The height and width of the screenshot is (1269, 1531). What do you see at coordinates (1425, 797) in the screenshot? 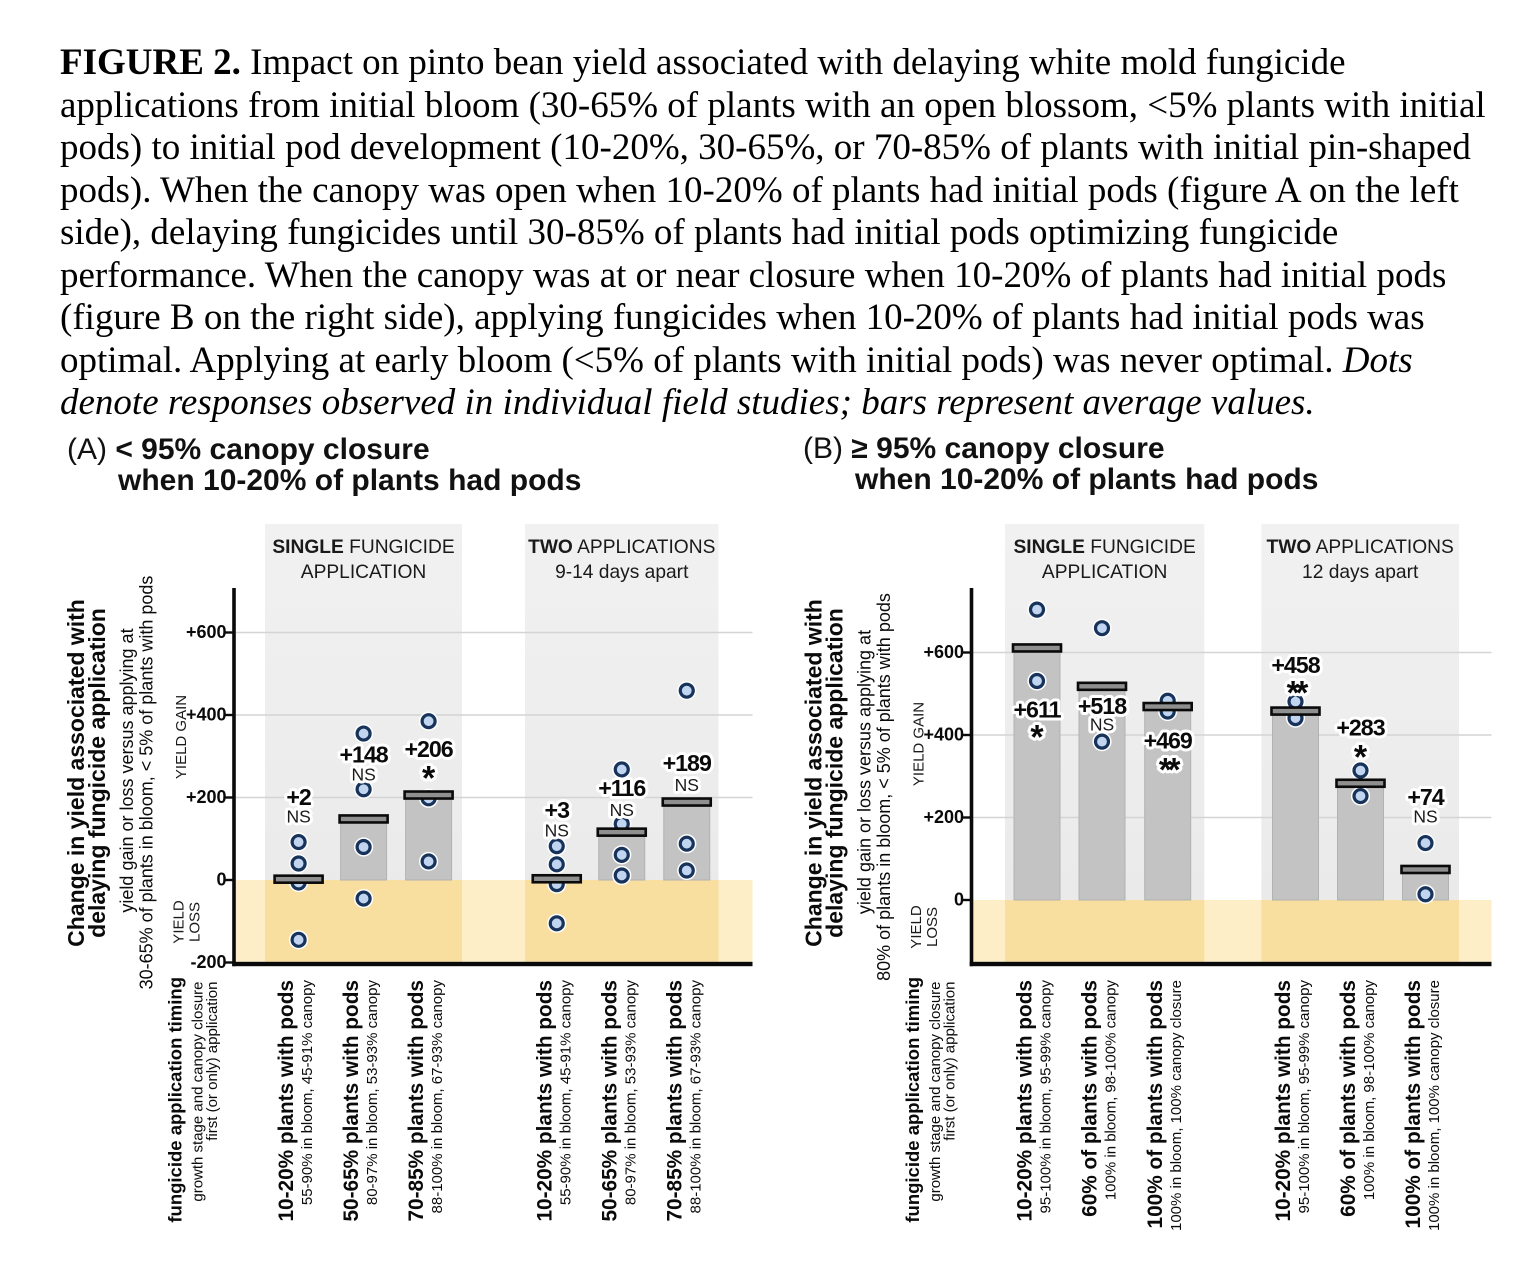
I see `svg-text: +74` at bounding box center [1425, 797].